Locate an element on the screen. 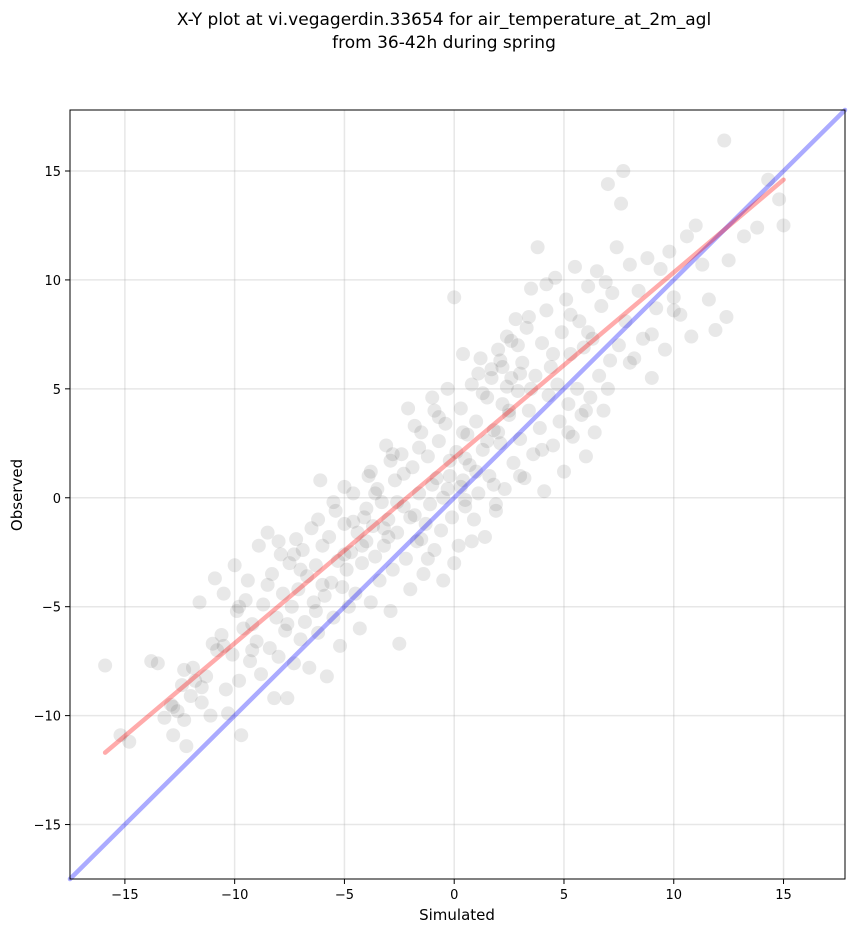 Image resolution: width=854 pixels, height=934 pixels. y-tick-label: −5 is located at coordinates (51, 608).